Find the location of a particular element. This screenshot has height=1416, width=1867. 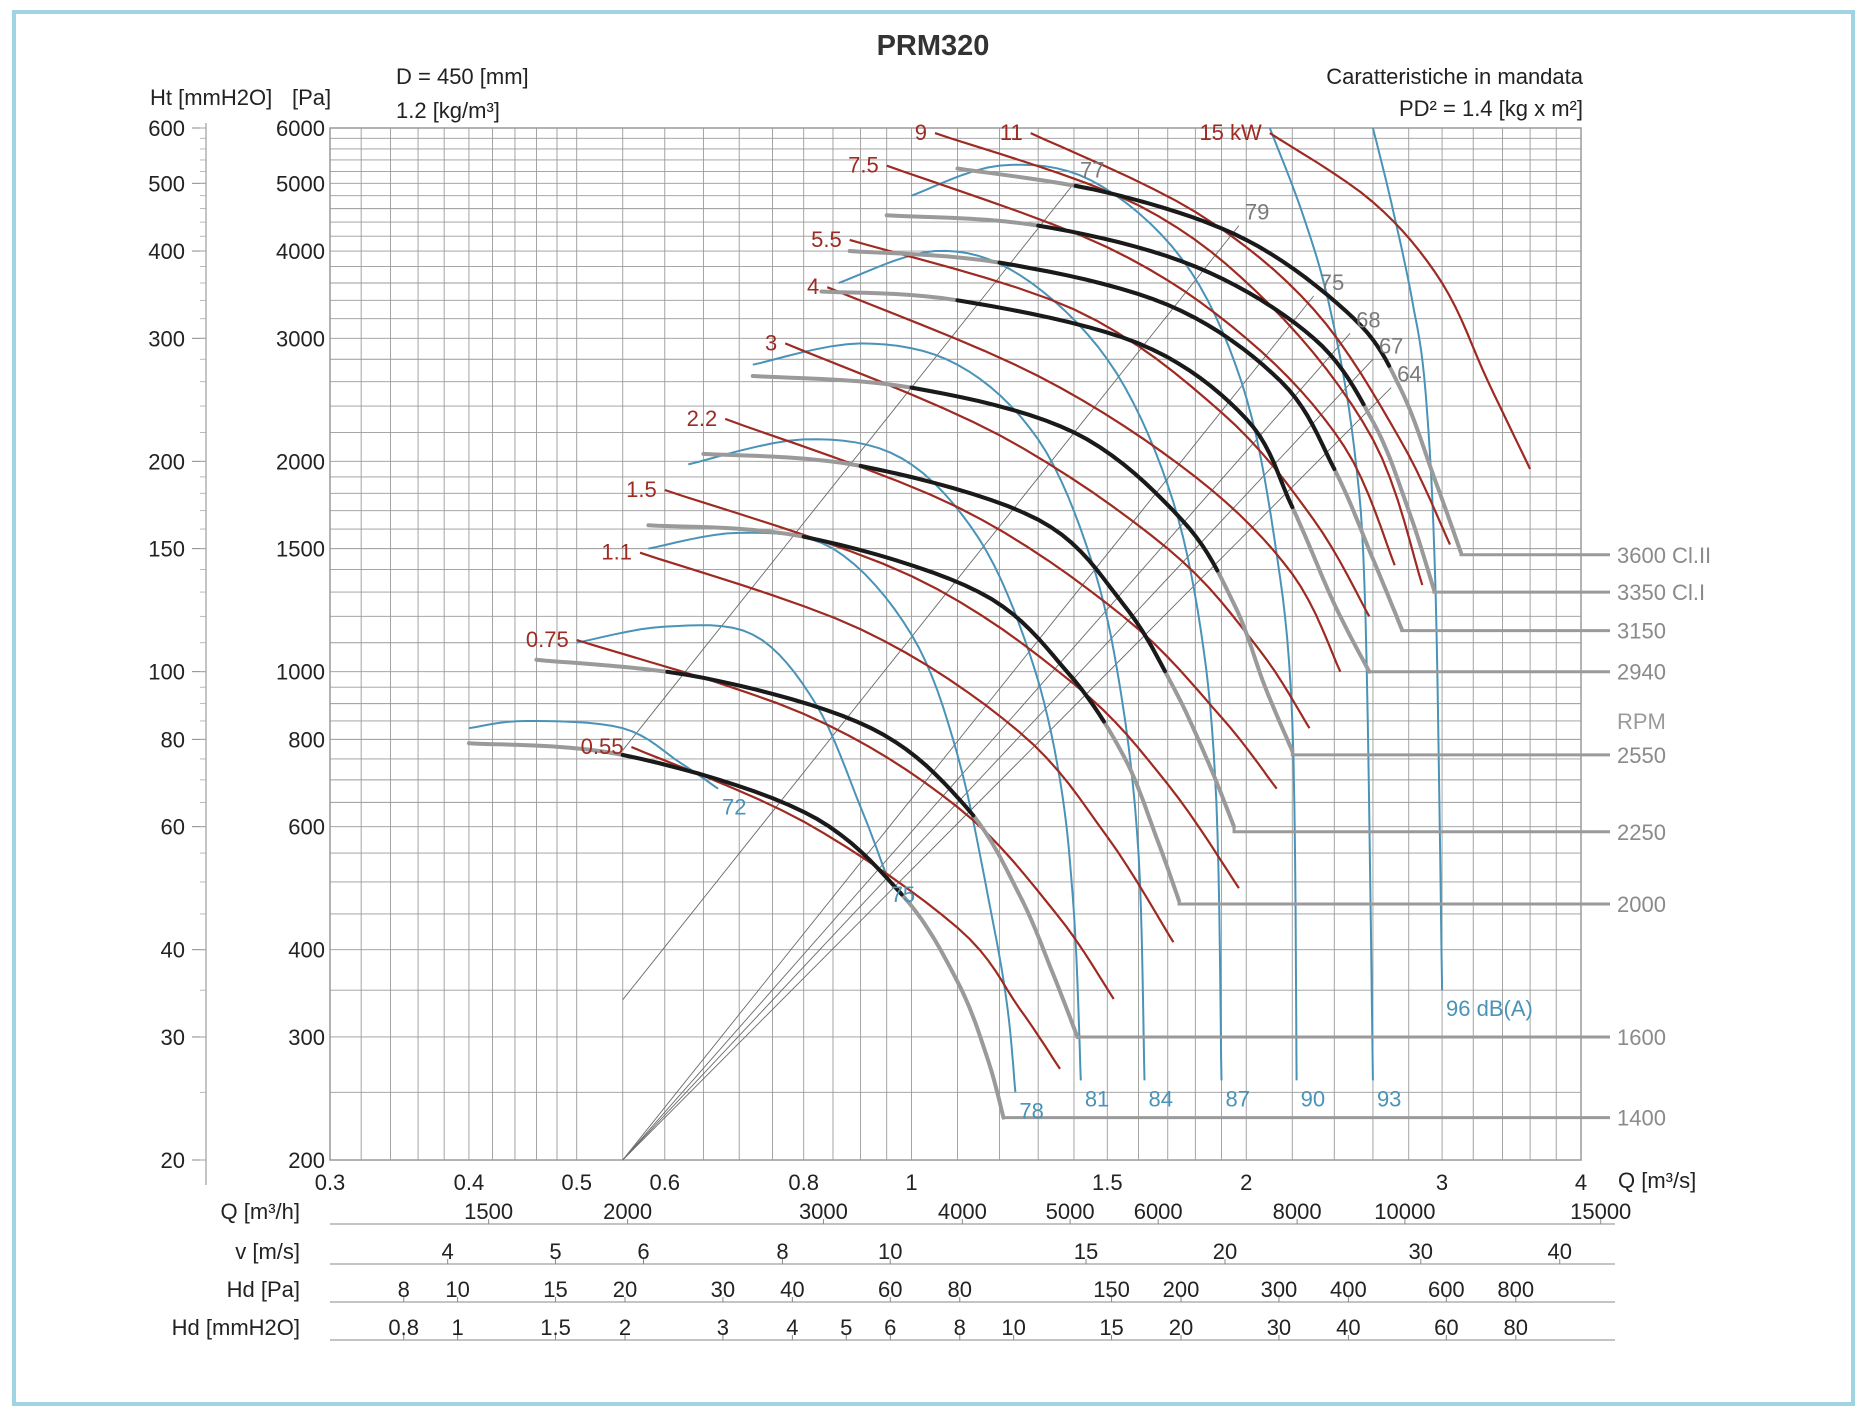

bottom-scale-tick-label: 6000 is located at coordinates (1158, 1211).